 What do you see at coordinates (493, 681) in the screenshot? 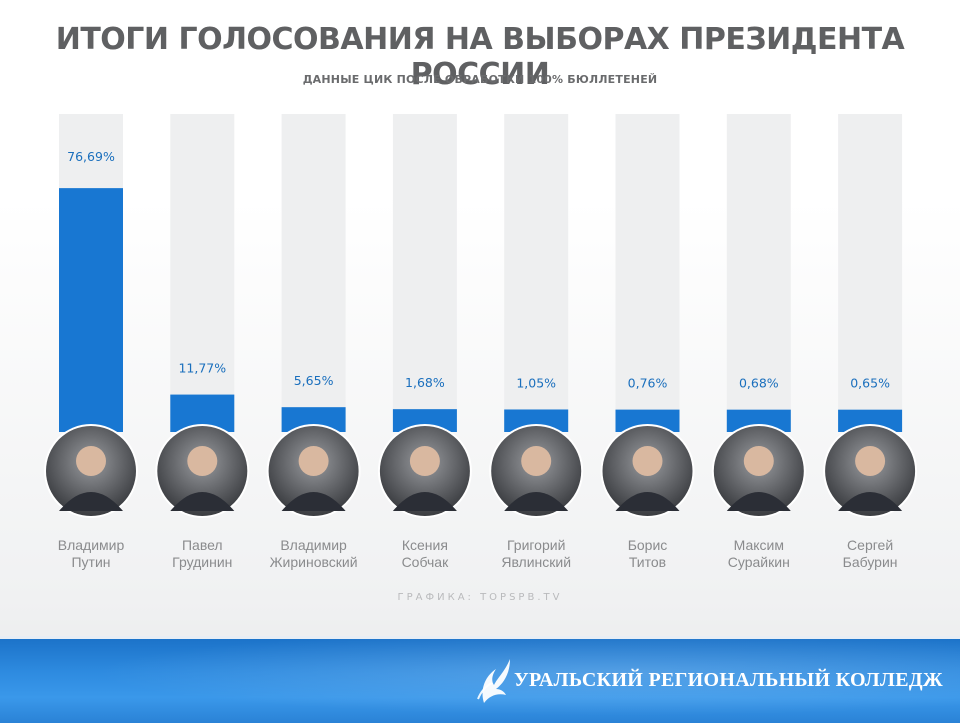
I see `college-logo-icon` at bounding box center [493, 681].